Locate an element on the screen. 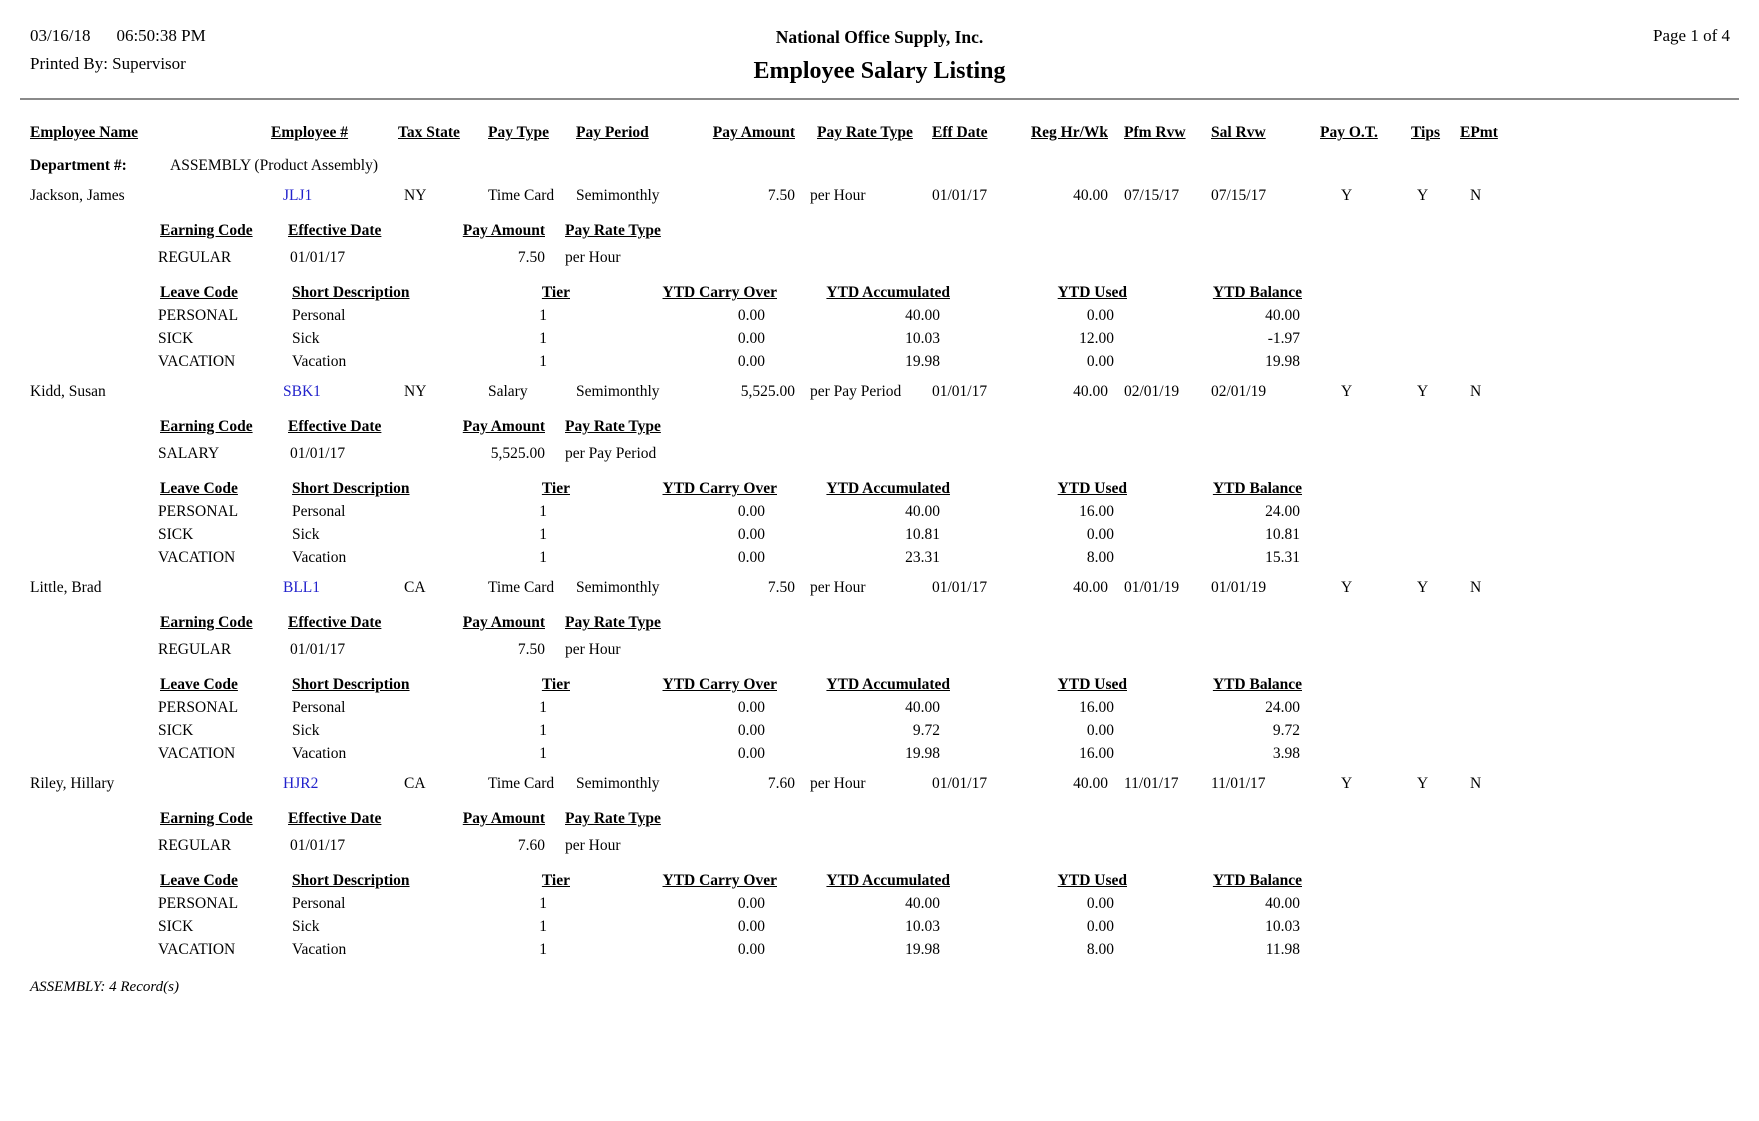  col-employee-number: Employee # is located at coordinates (310, 132).